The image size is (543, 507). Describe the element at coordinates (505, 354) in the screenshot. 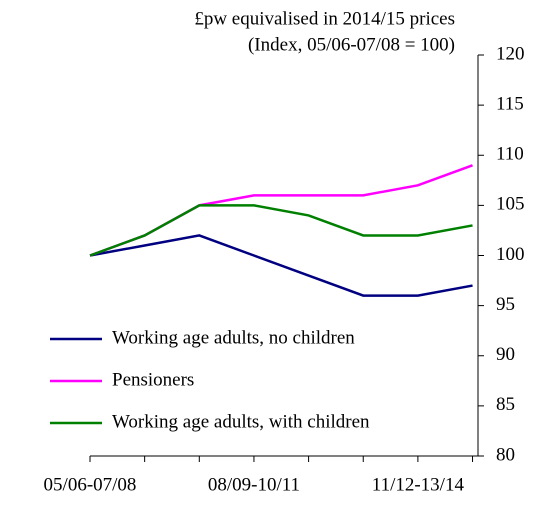

I see `y-tick-label: 90` at that location.